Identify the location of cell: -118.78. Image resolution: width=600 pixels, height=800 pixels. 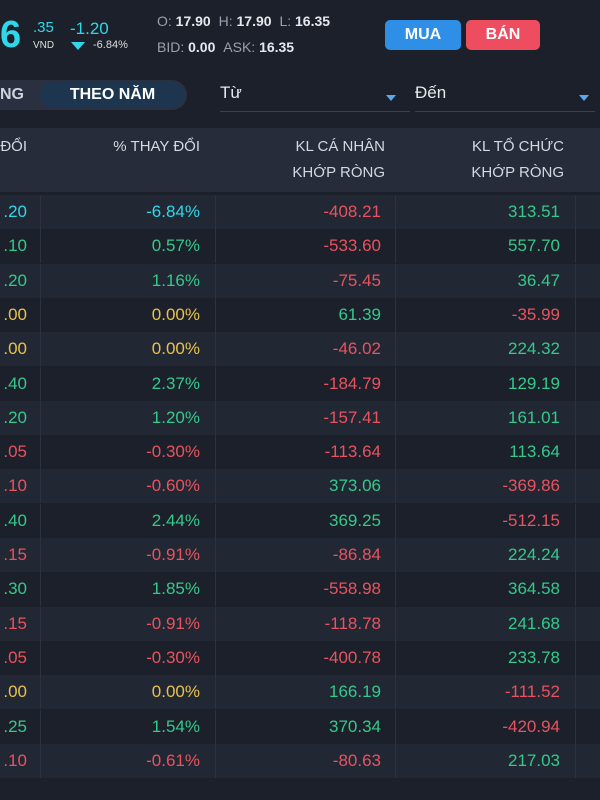
(352, 623).